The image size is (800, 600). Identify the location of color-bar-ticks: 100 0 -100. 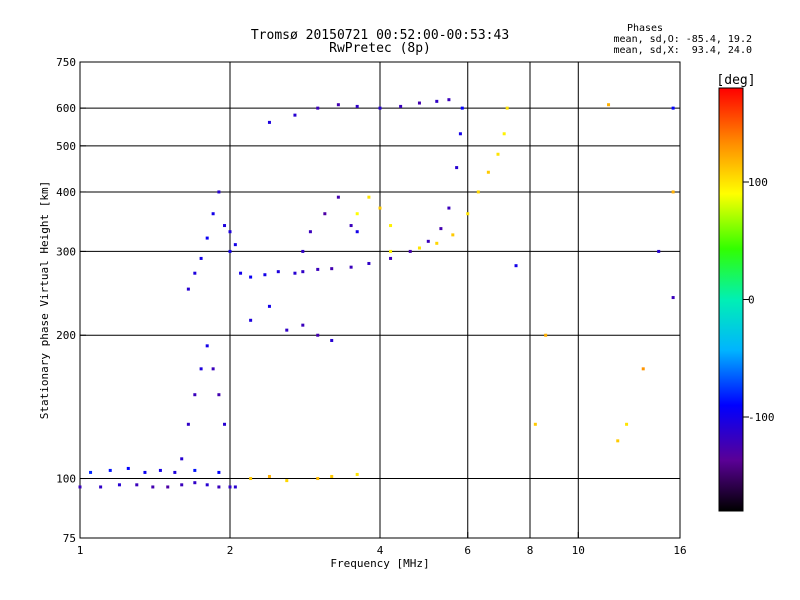
(759, 300).